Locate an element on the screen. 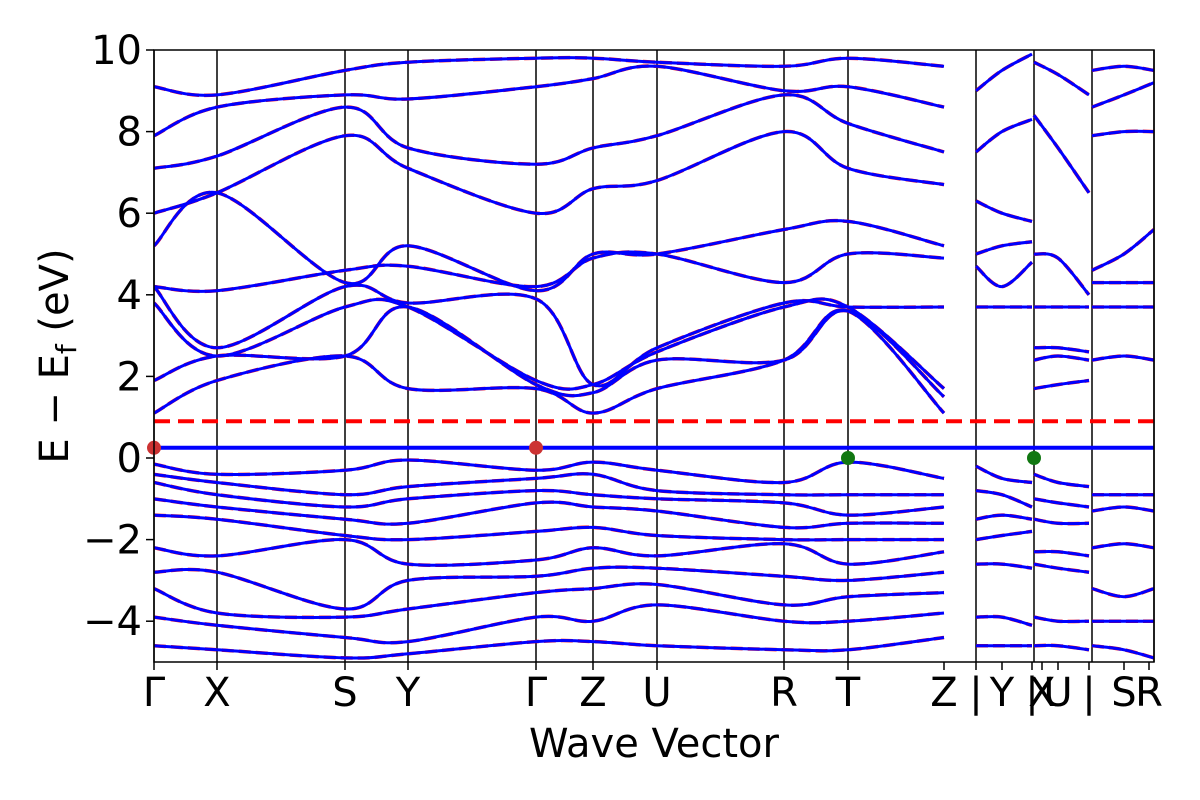  y-tick-label: 2 is located at coordinates (129, 377).